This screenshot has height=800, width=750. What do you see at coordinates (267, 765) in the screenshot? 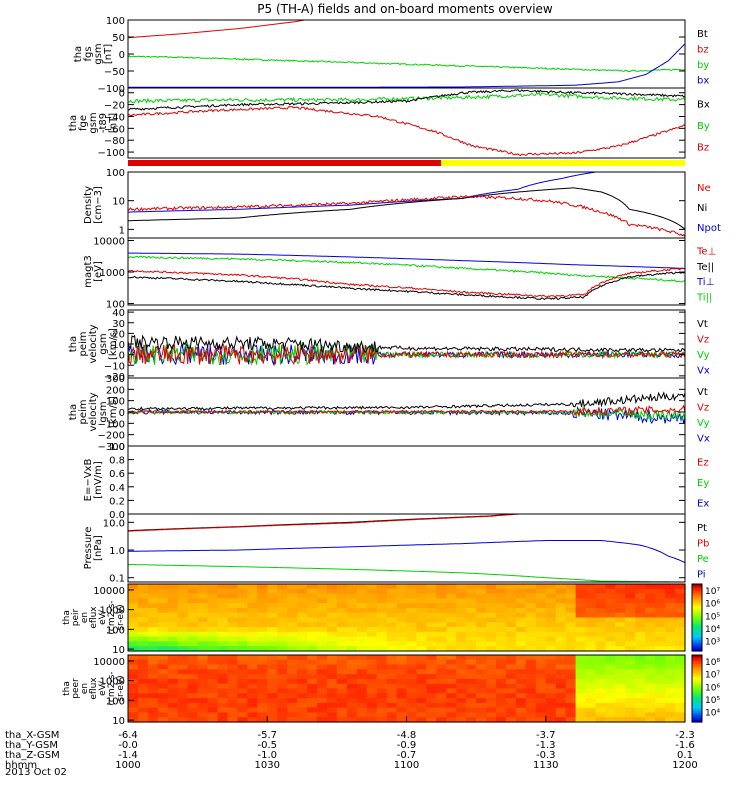
I see `ephemeris-value: 1030` at bounding box center [267, 765].